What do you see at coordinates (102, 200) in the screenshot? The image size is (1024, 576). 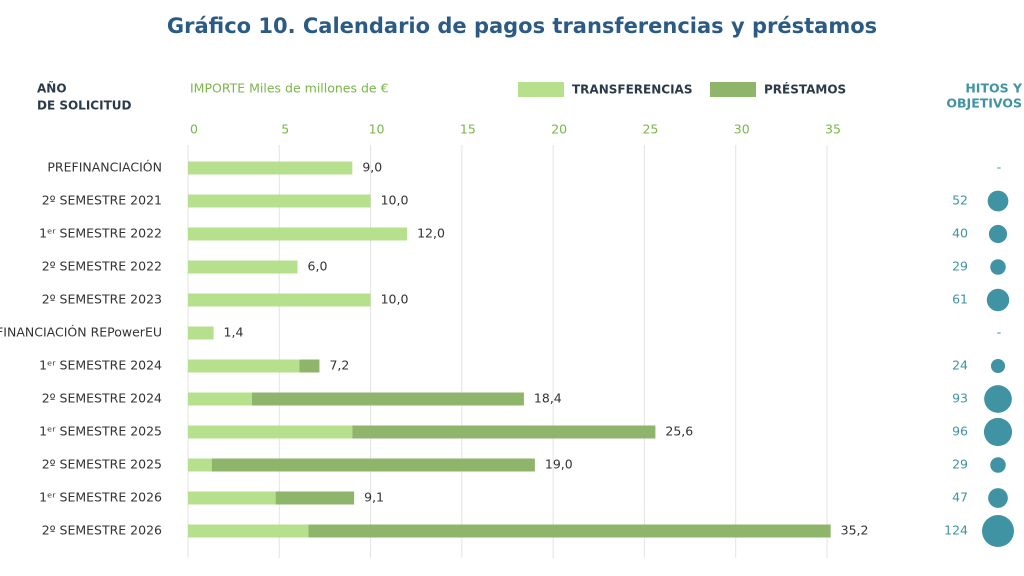 I see `y-tick-label: 2º SEMESTRE 2021` at bounding box center [102, 200].